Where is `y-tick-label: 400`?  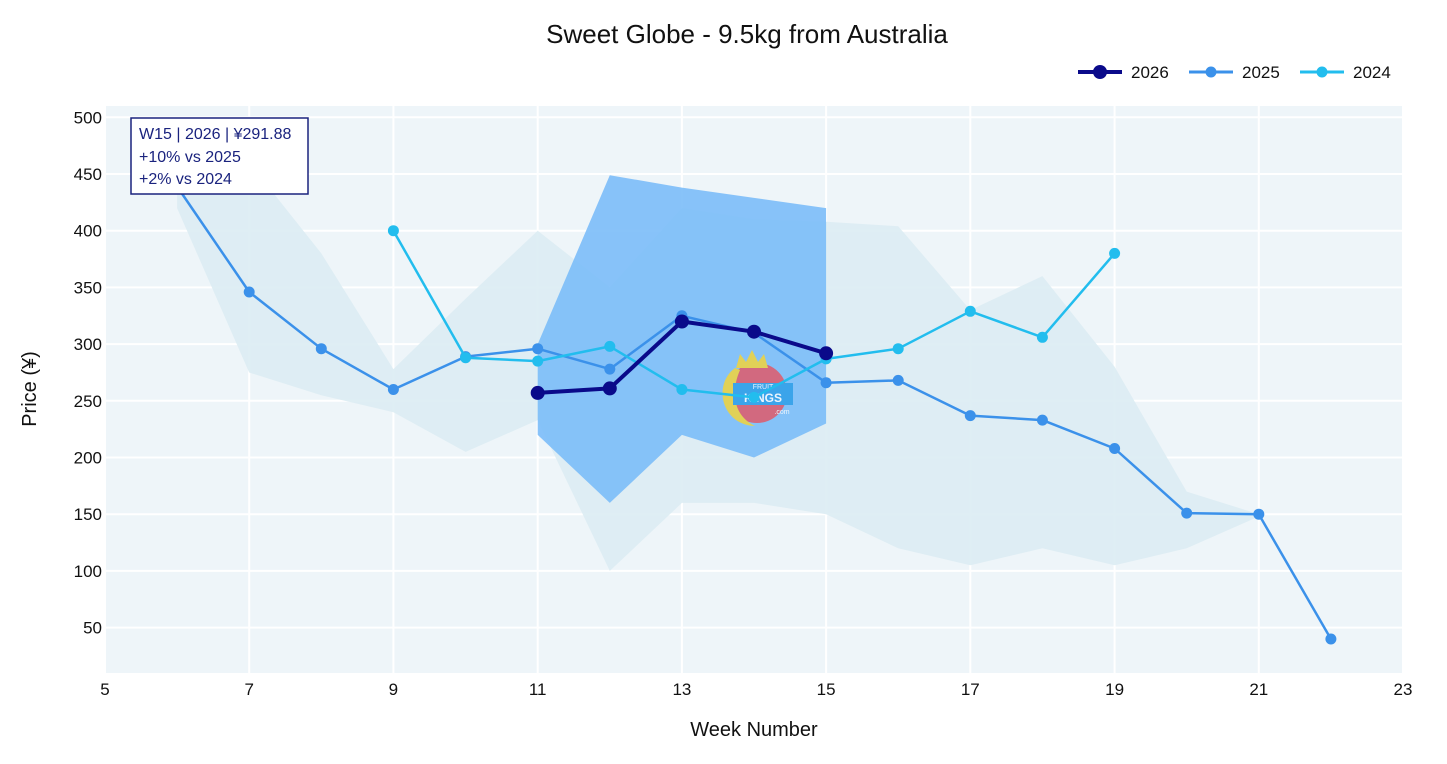 y-tick-label: 400 is located at coordinates (88, 231).